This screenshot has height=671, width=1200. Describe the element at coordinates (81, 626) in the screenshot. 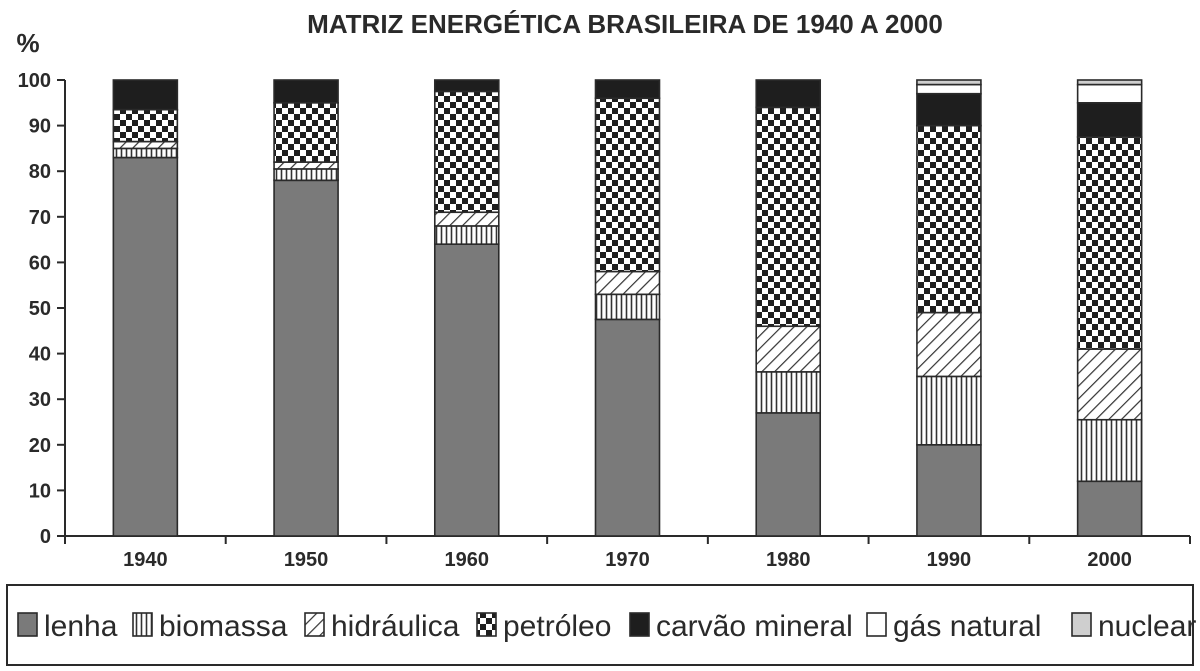

I see `legend-label: lenha` at that location.